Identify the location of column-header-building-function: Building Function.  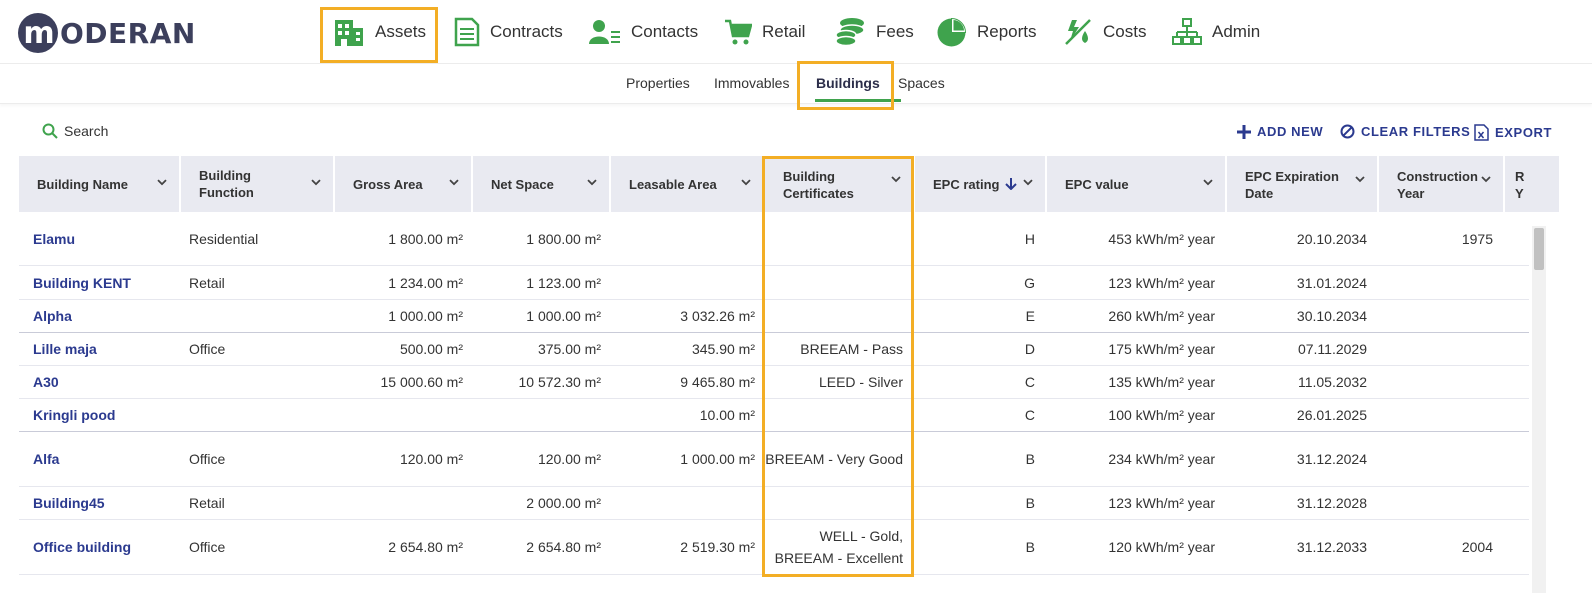
(257, 184).